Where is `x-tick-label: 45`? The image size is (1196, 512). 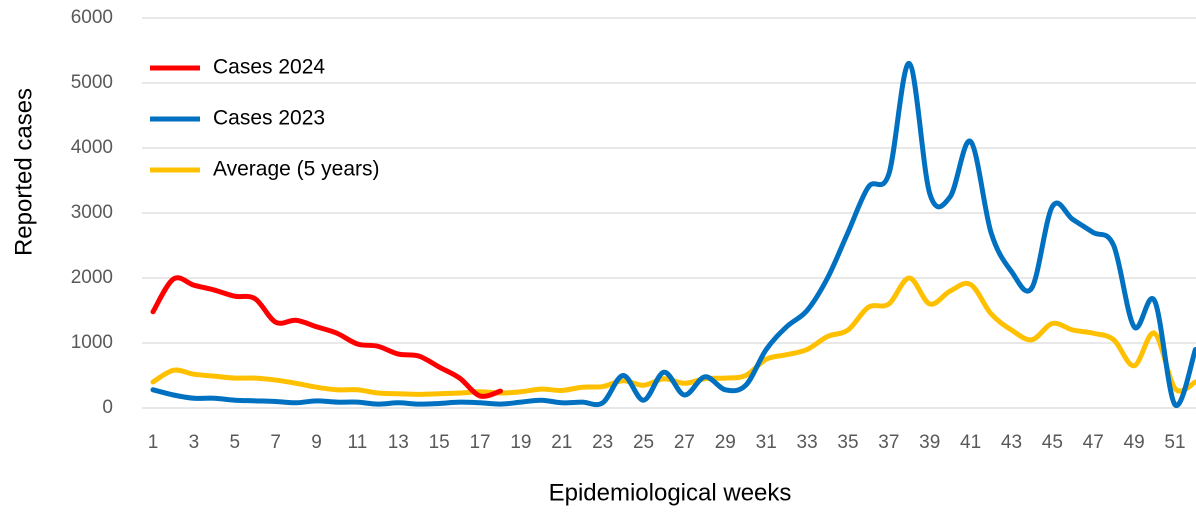 x-tick-label: 45 is located at coordinates (1052, 442).